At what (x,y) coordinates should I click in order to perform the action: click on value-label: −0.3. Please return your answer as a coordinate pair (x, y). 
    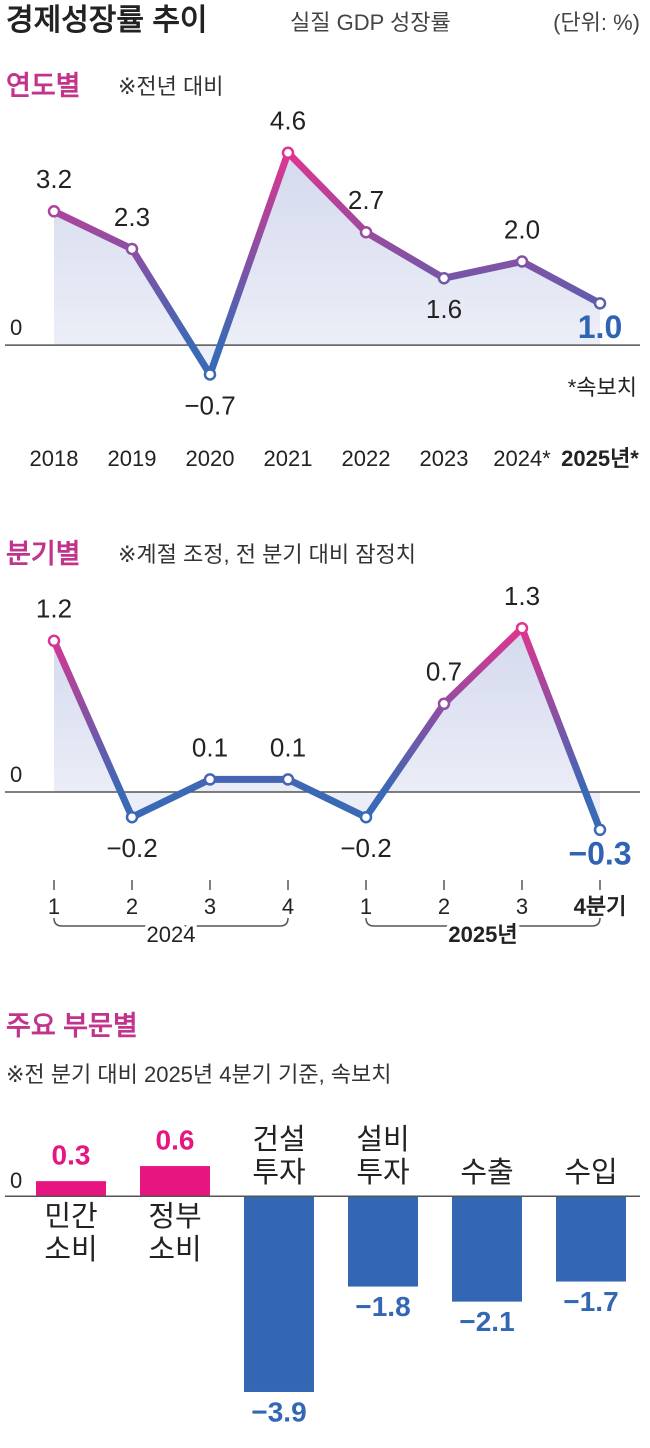
    Looking at the image, I should click on (599, 853).